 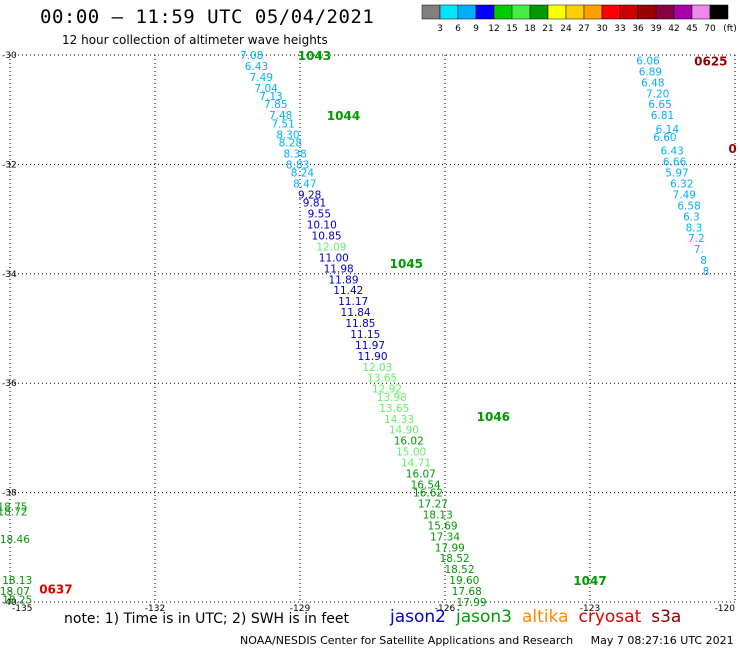 I want to click on swh-value: 11.89, so click(x=343, y=280).